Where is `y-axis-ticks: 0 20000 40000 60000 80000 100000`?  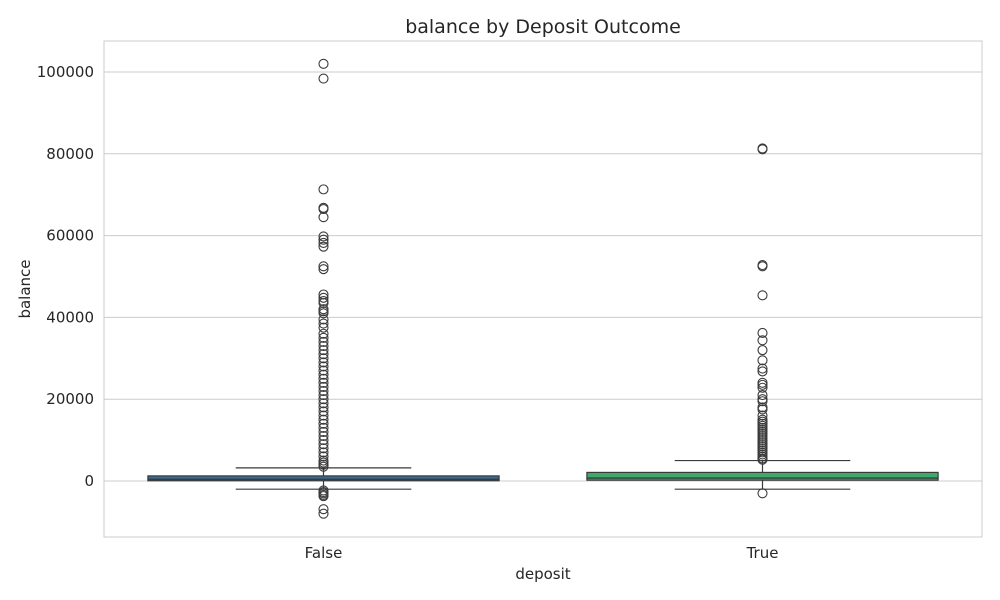
y-axis-ticks: 0 20000 40000 60000 80000 100000 is located at coordinates (65, 276).